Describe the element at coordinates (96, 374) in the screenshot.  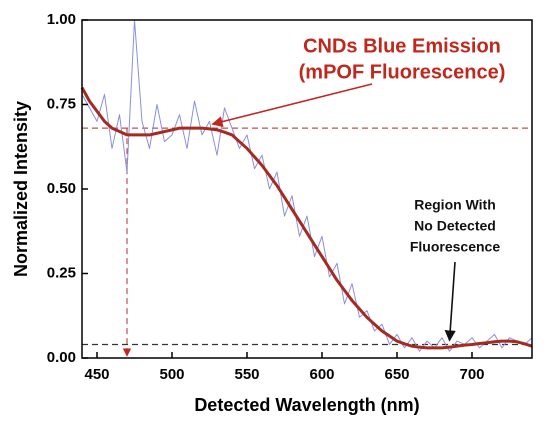
I see `x-tick-label: 450` at that location.